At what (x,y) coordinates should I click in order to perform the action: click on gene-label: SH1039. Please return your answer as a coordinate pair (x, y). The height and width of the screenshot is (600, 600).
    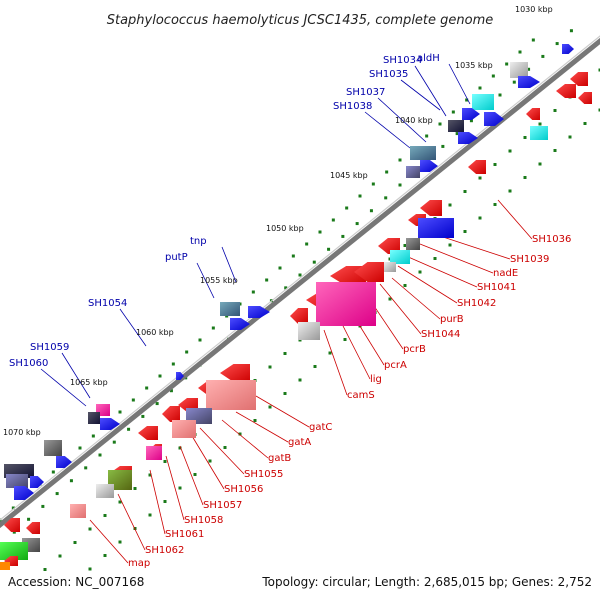
    Looking at the image, I should click on (529, 259).